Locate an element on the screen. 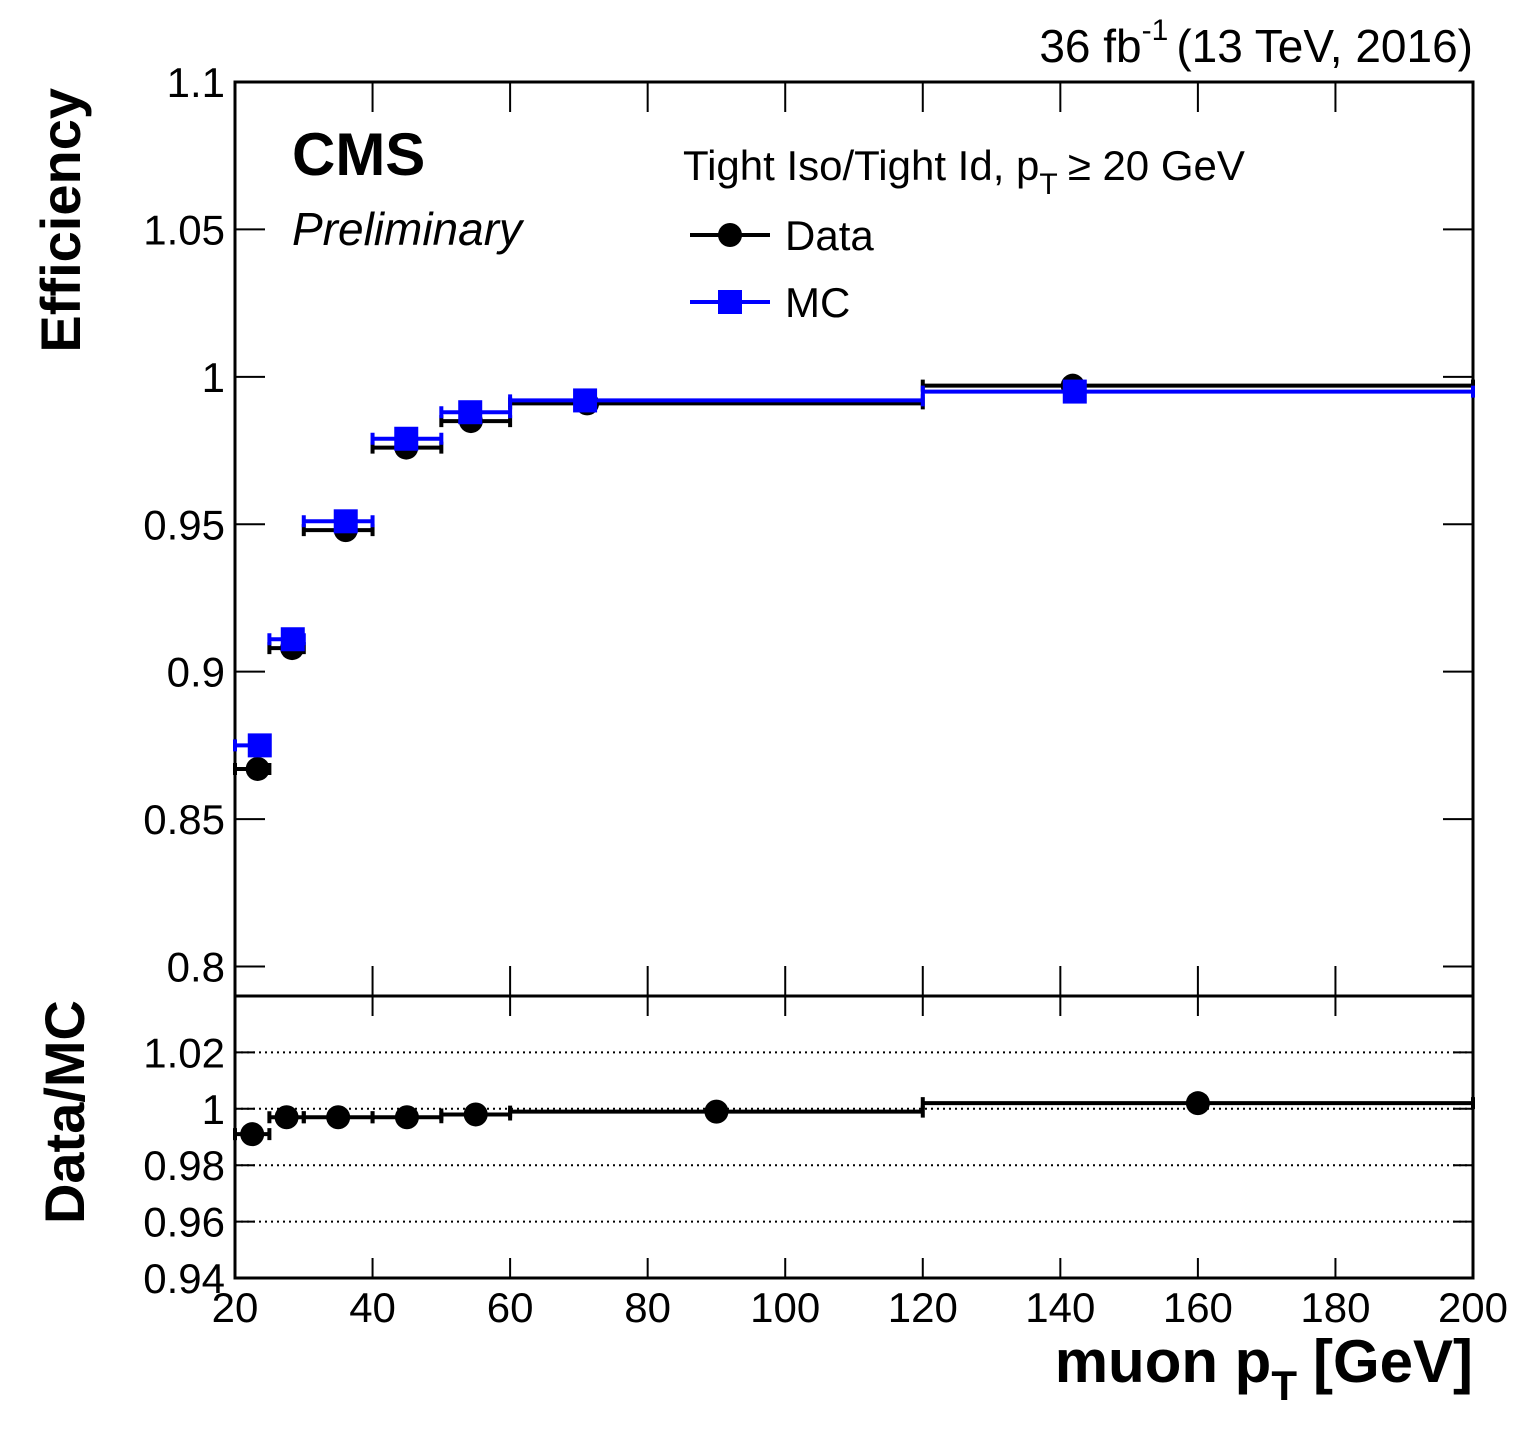  x-tick-label: 180 is located at coordinates (1335, 1307).